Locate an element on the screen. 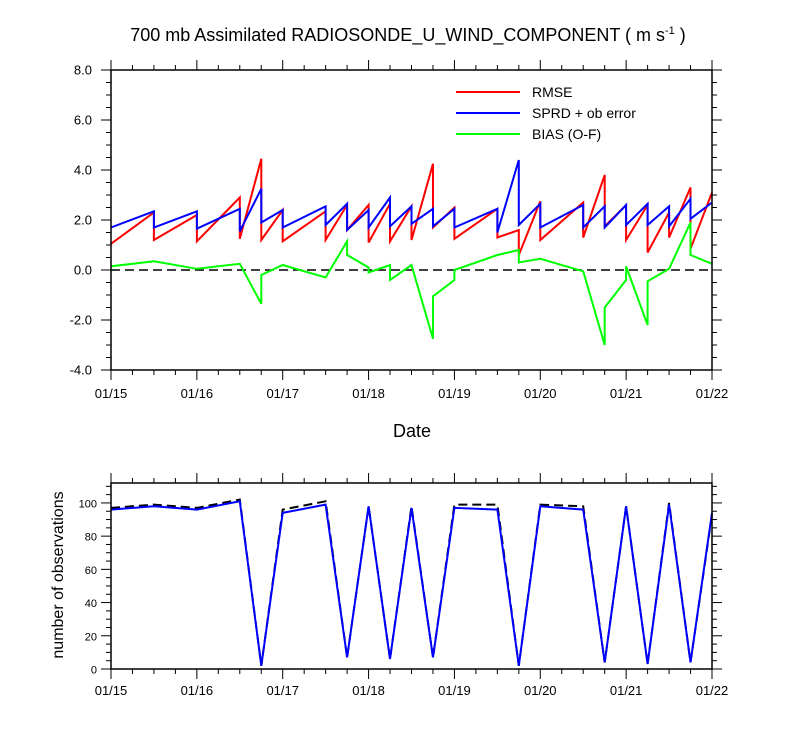 The height and width of the screenshot is (750, 800). series-line-sprd-ob-error is located at coordinates (411, 196).